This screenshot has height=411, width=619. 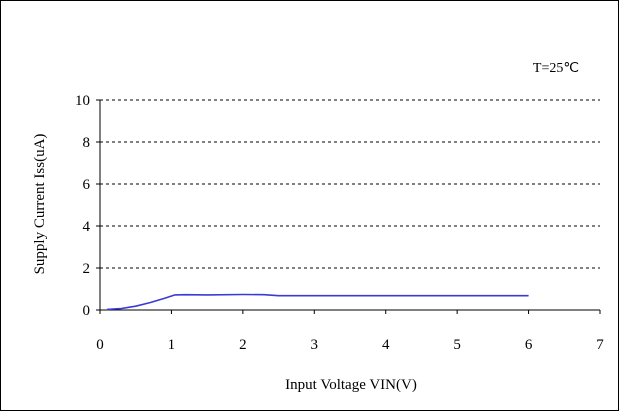 I want to click on y-tick-label: 0, so click(x=87, y=311).